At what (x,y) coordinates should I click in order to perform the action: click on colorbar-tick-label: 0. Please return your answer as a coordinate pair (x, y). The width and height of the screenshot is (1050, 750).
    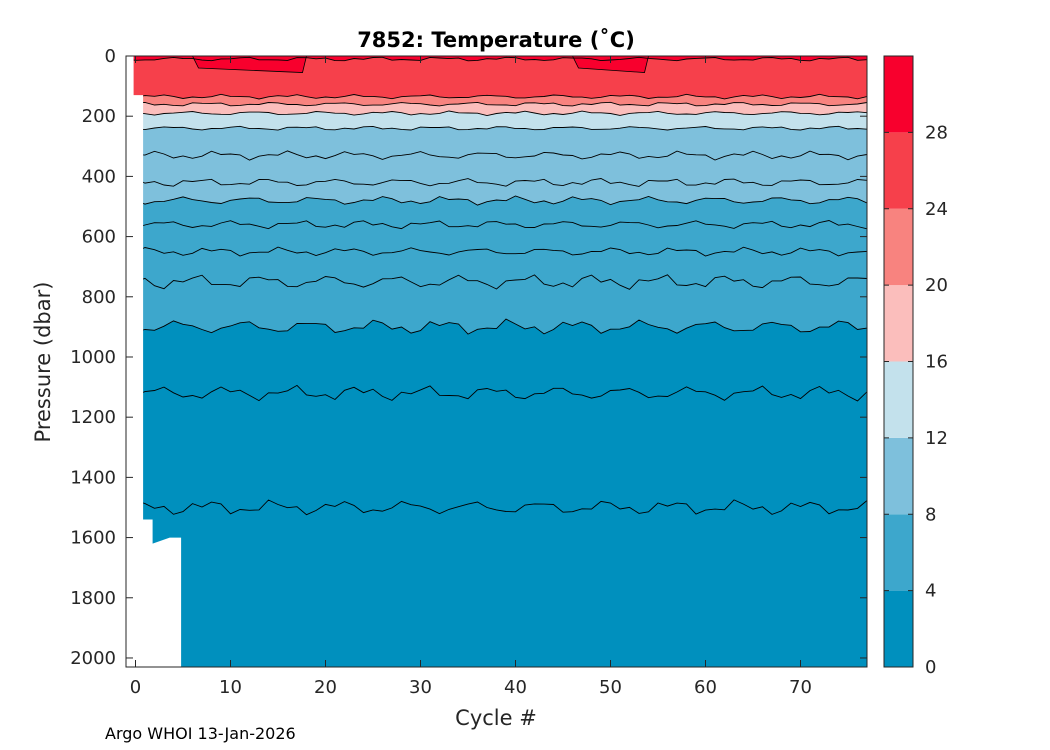
    Looking at the image, I should click on (930, 667).